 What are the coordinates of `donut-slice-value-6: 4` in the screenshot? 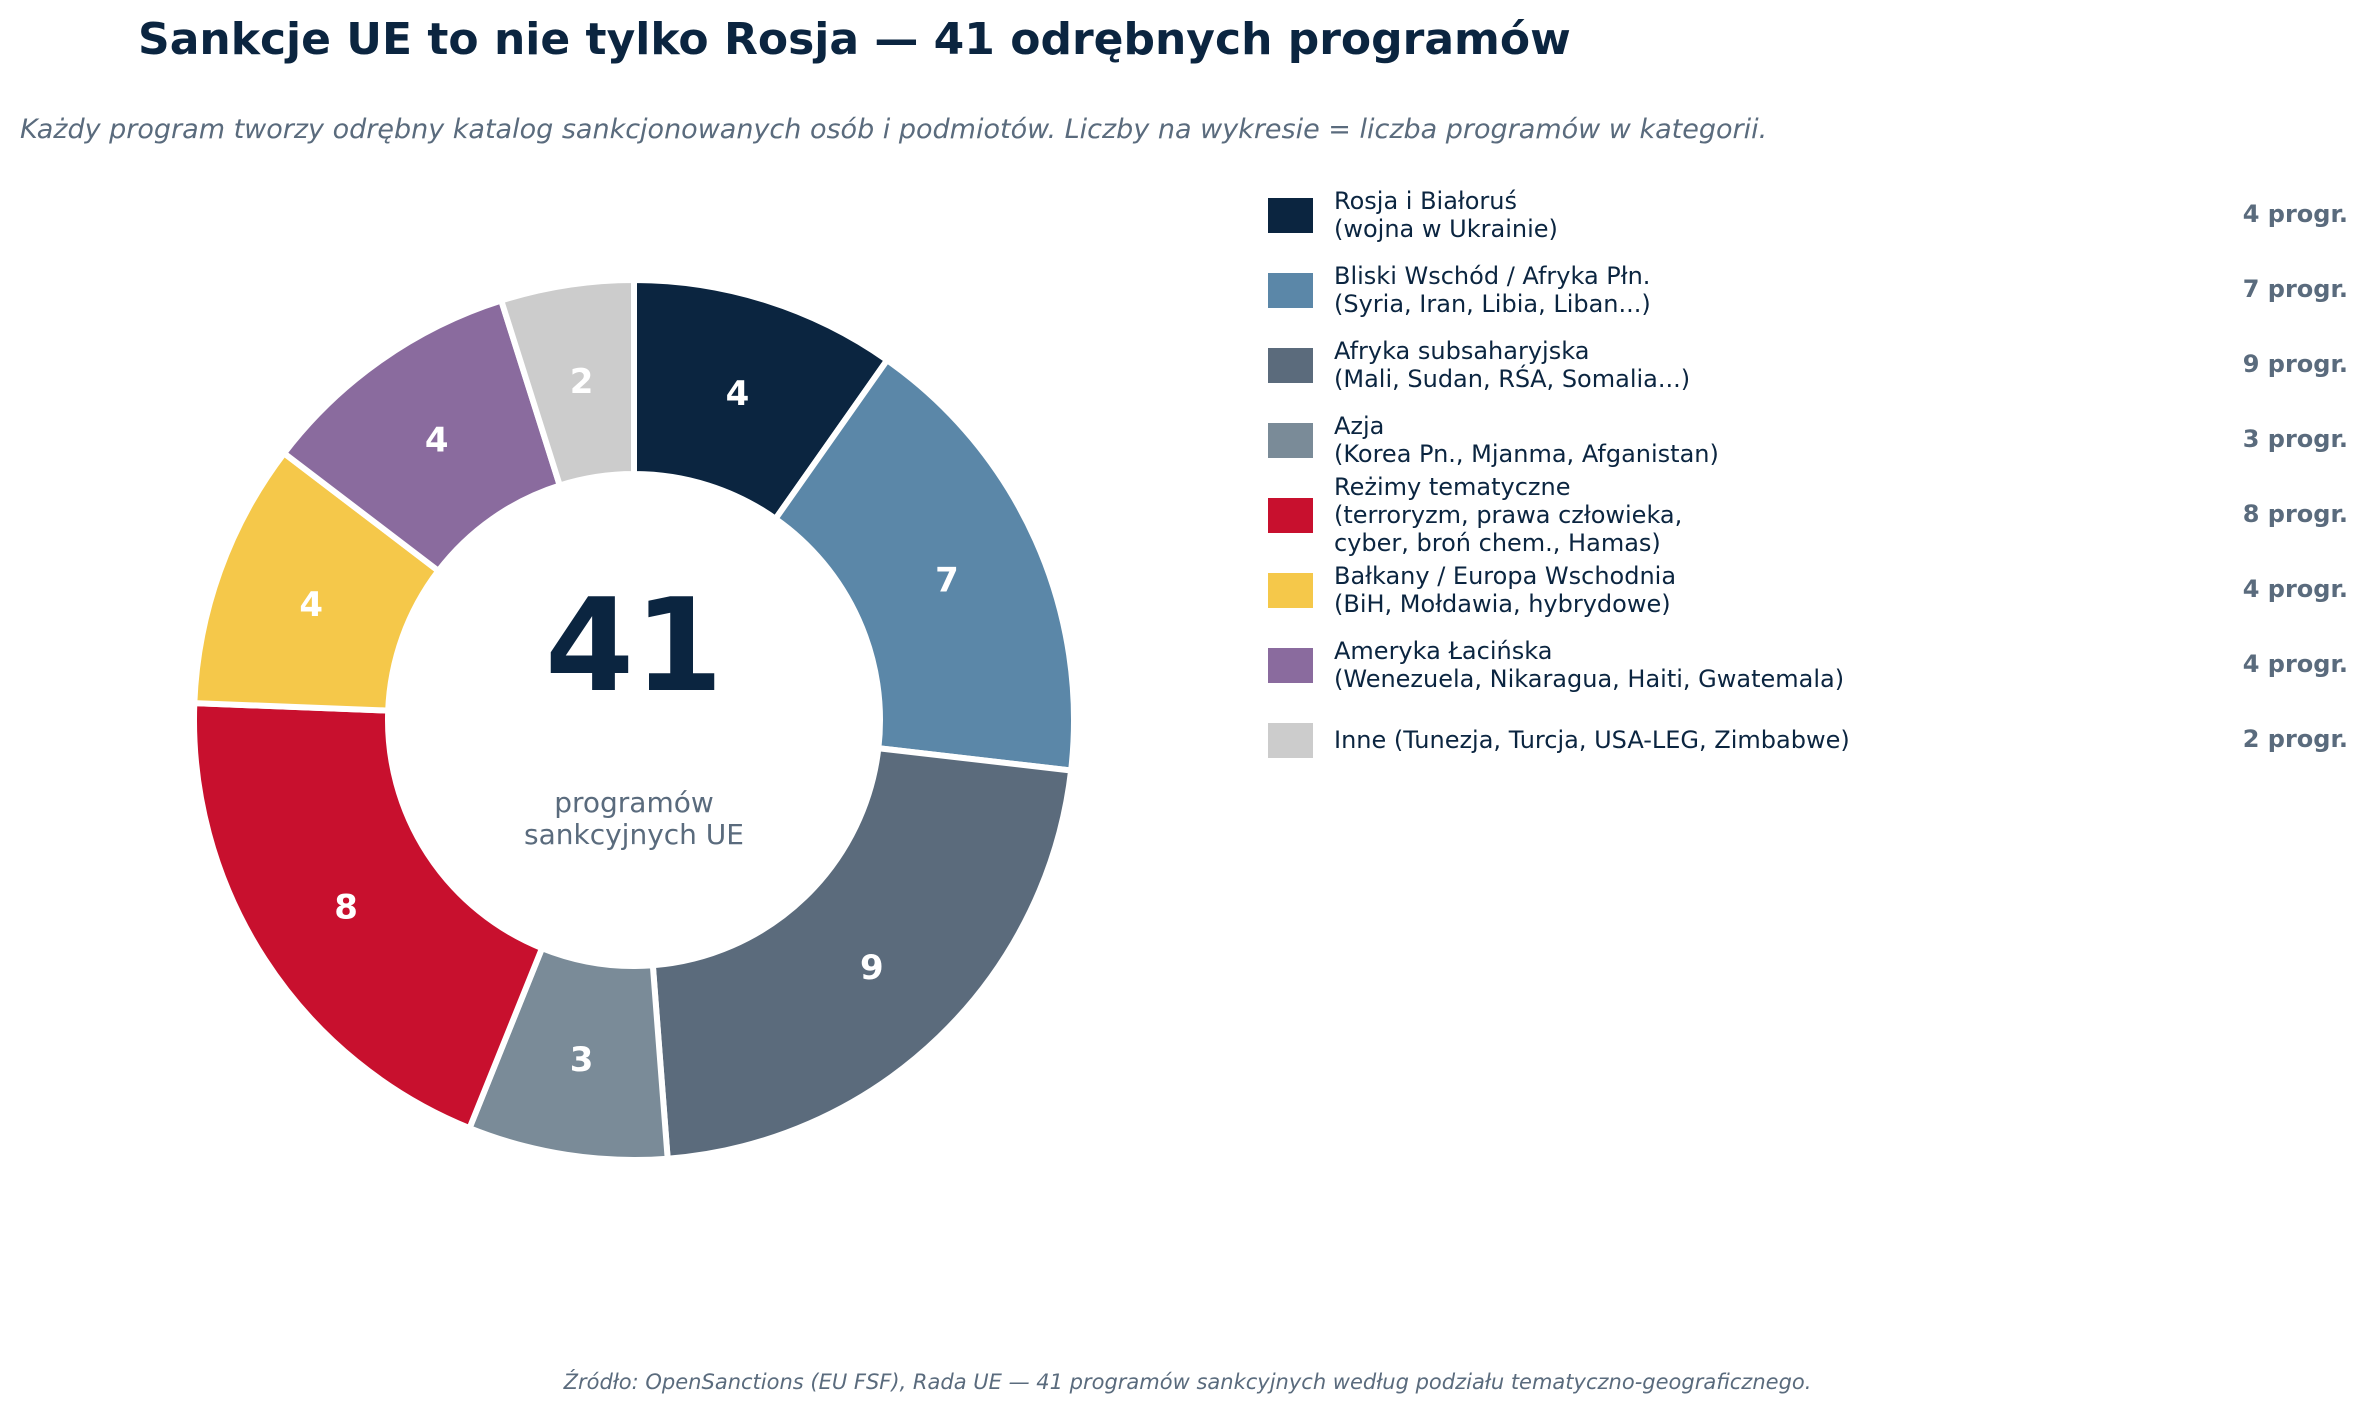 It's located at (311, 605).